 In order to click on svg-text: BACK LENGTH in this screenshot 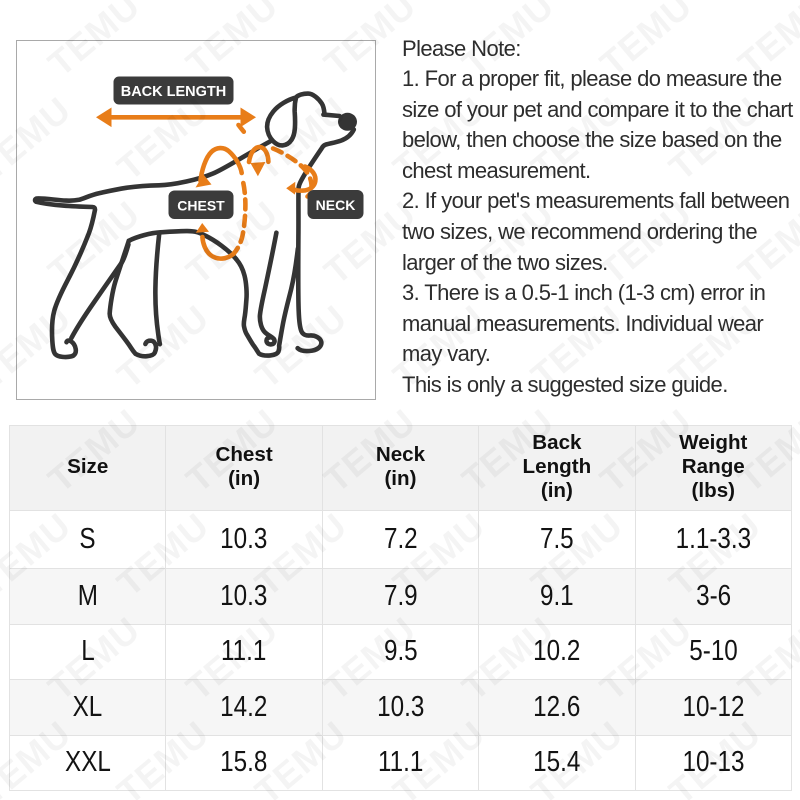, I will do `click(174, 92)`.